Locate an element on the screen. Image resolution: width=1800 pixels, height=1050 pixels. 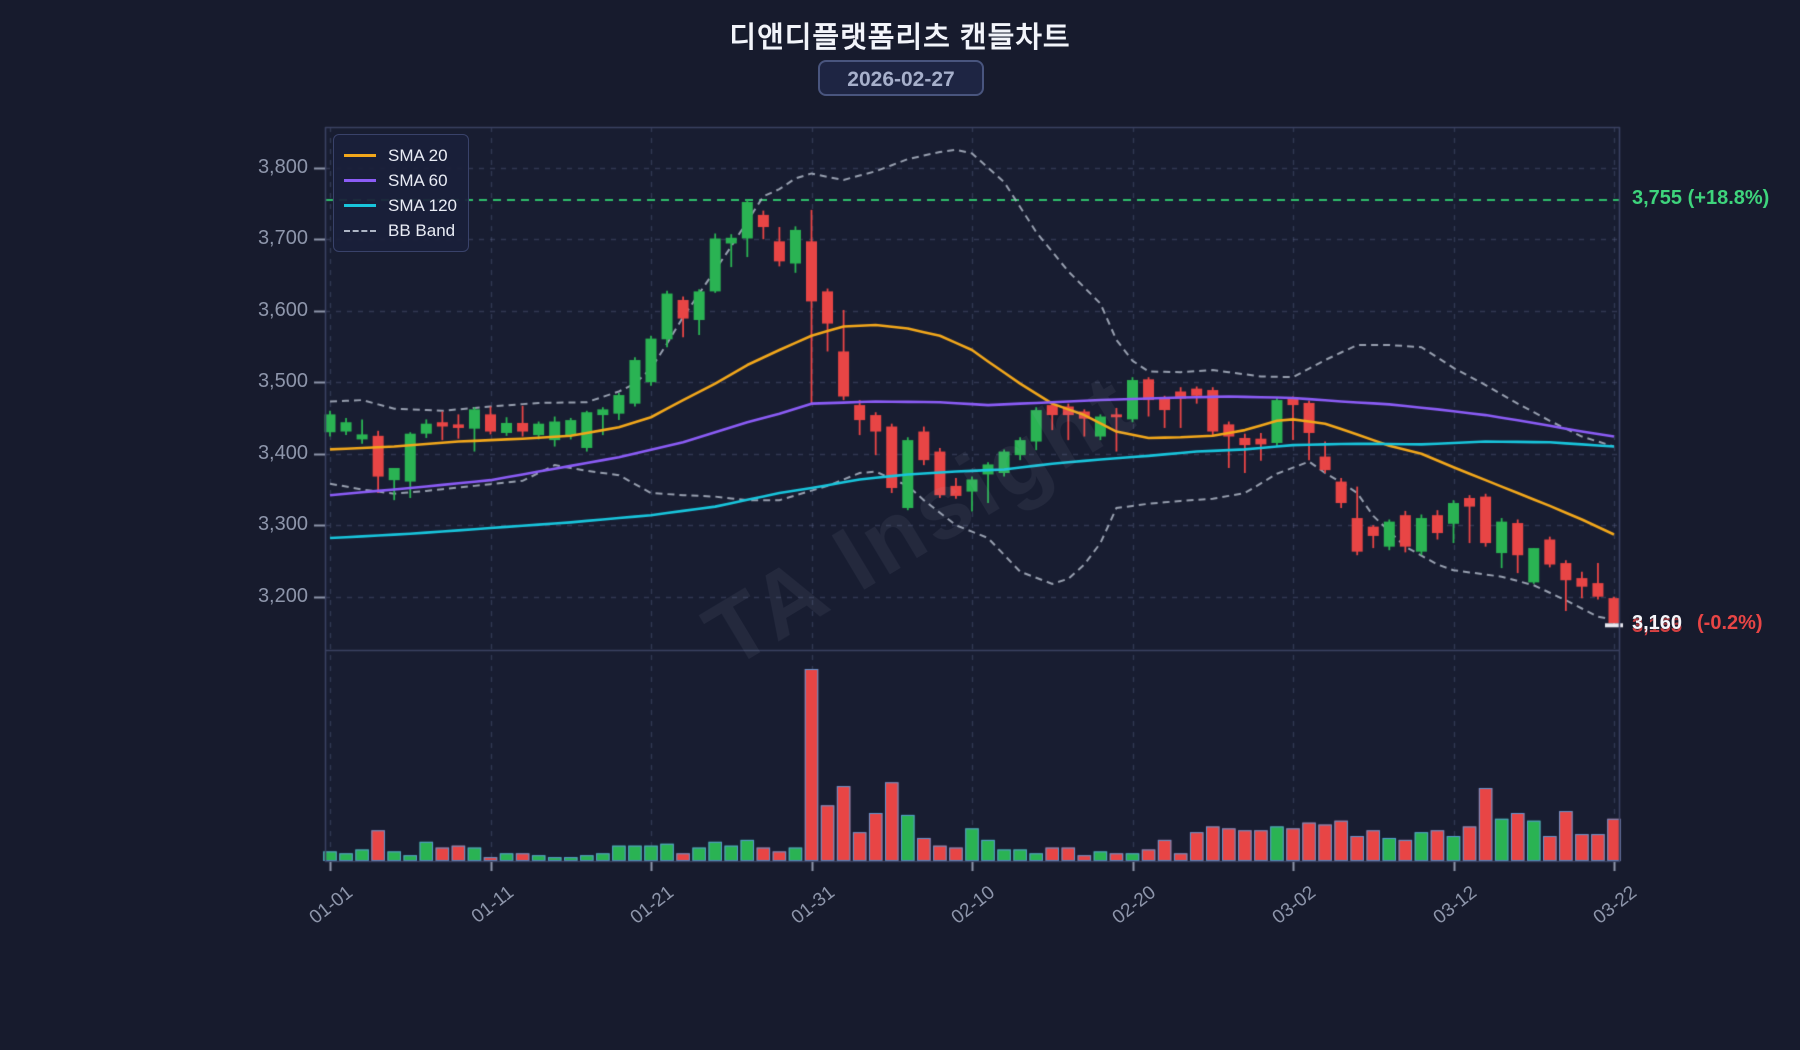
legend-item-sma-60: SMA 60 is located at coordinates (401, 180).